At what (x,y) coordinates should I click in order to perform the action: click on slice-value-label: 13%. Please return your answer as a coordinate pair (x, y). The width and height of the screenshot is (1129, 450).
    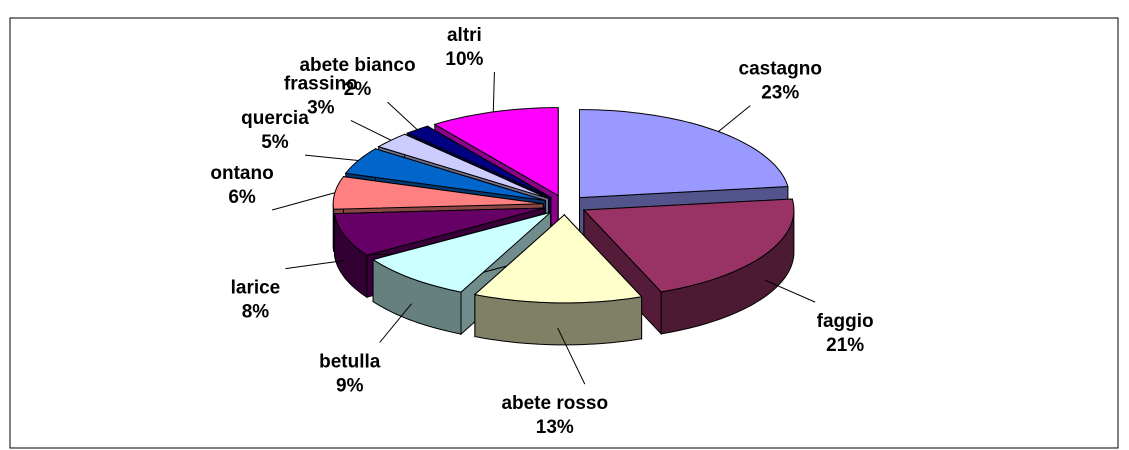
    Looking at the image, I should click on (555, 427).